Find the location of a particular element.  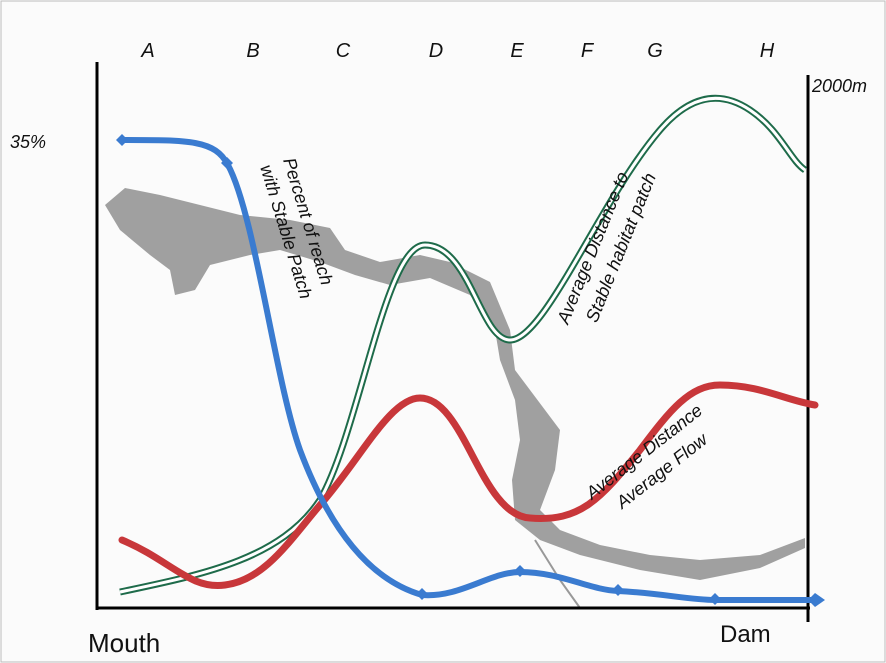

reach-label: B is located at coordinates (252, 51).